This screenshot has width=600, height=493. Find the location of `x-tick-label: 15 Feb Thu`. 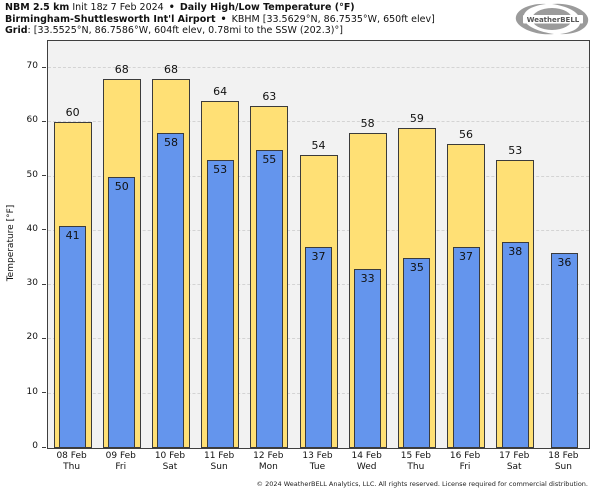

x-tick-label: 15 Feb Thu is located at coordinates (415, 461).